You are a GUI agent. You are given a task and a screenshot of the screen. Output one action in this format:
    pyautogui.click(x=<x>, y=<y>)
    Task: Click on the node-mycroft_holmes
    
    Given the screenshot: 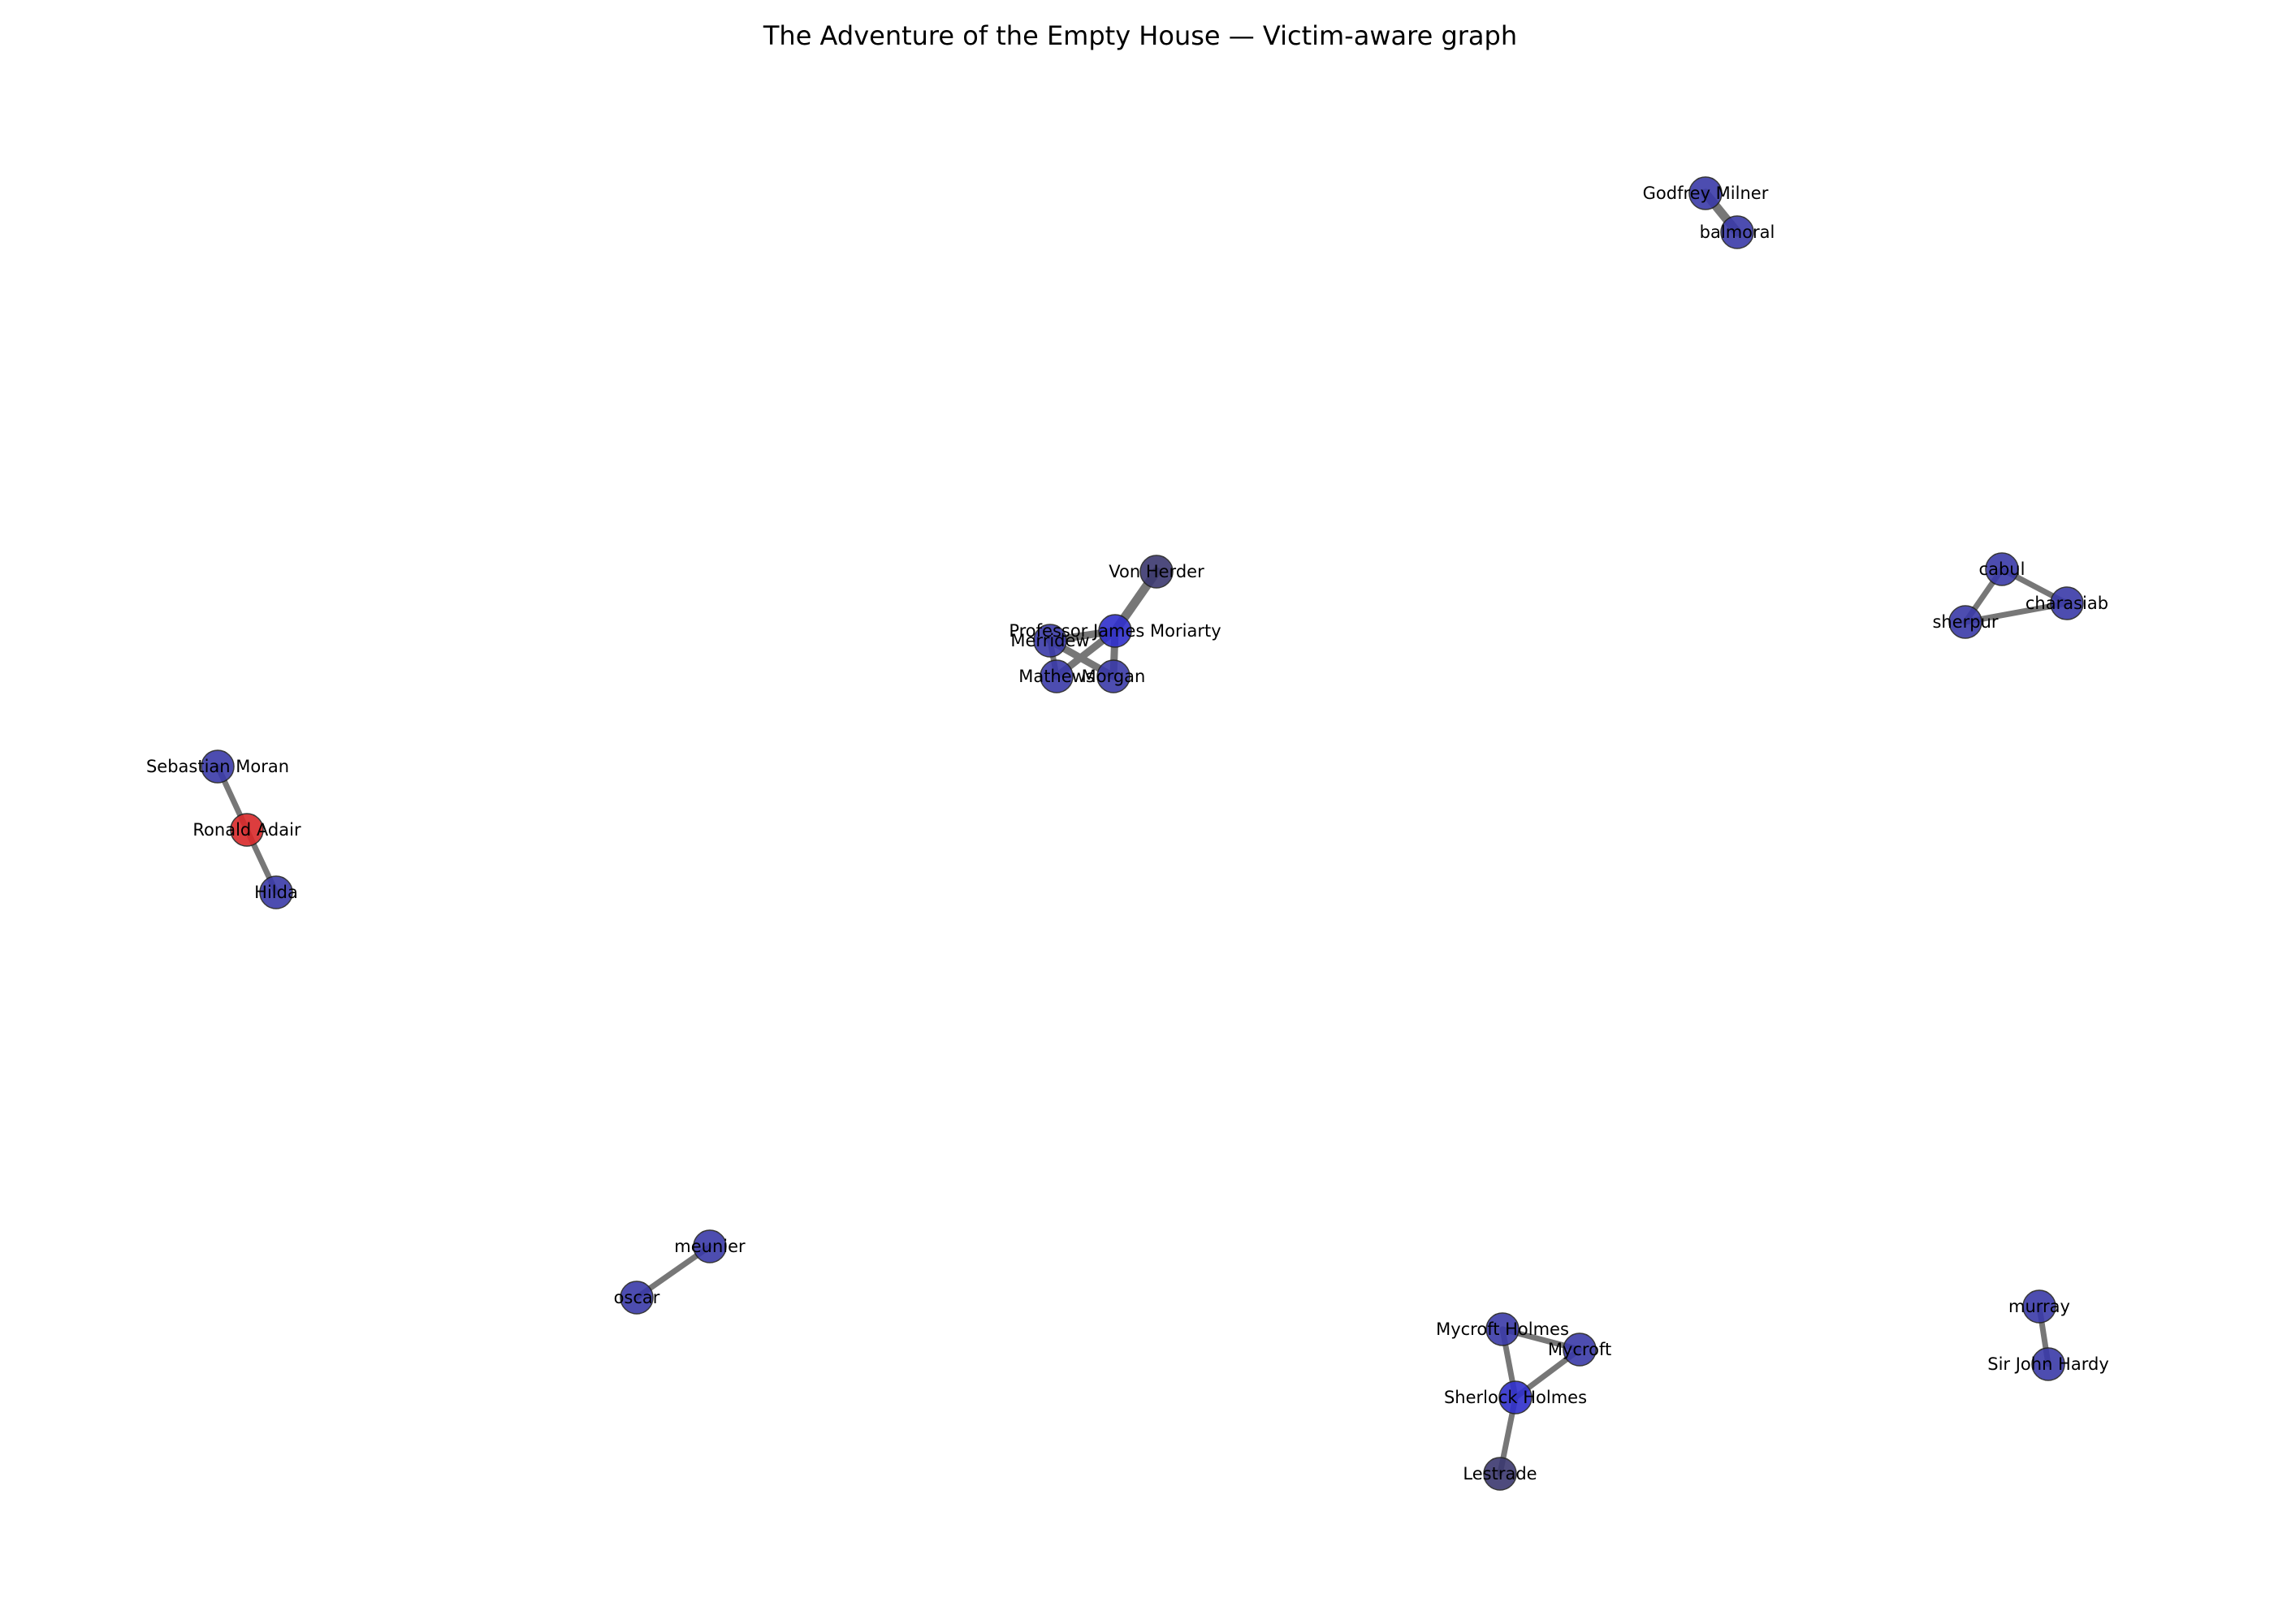 What is the action you would take?
    pyautogui.click(x=1503, y=1329)
    